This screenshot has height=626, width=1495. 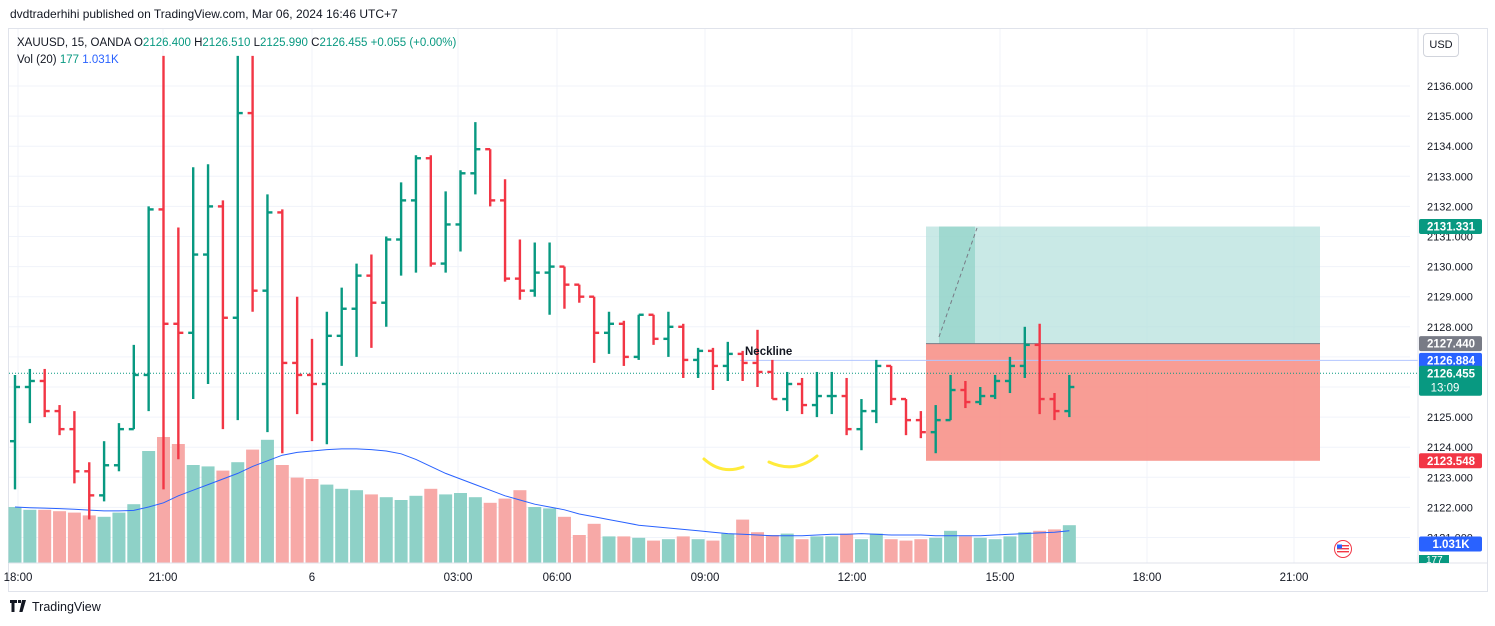 What do you see at coordinates (840, 349) in the screenshot?
I see `annotations: Neckline` at bounding box center [840, 349].